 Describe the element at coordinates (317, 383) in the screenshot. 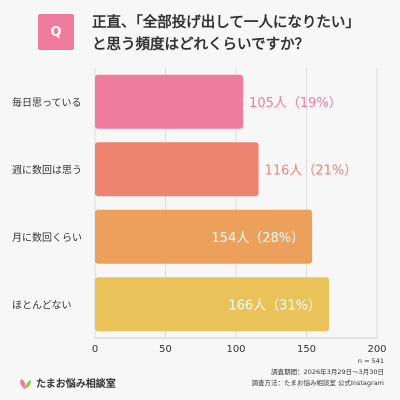

I see `survey-method: 調査方法：たまお悩み相談室 公式Instagram` at that location.